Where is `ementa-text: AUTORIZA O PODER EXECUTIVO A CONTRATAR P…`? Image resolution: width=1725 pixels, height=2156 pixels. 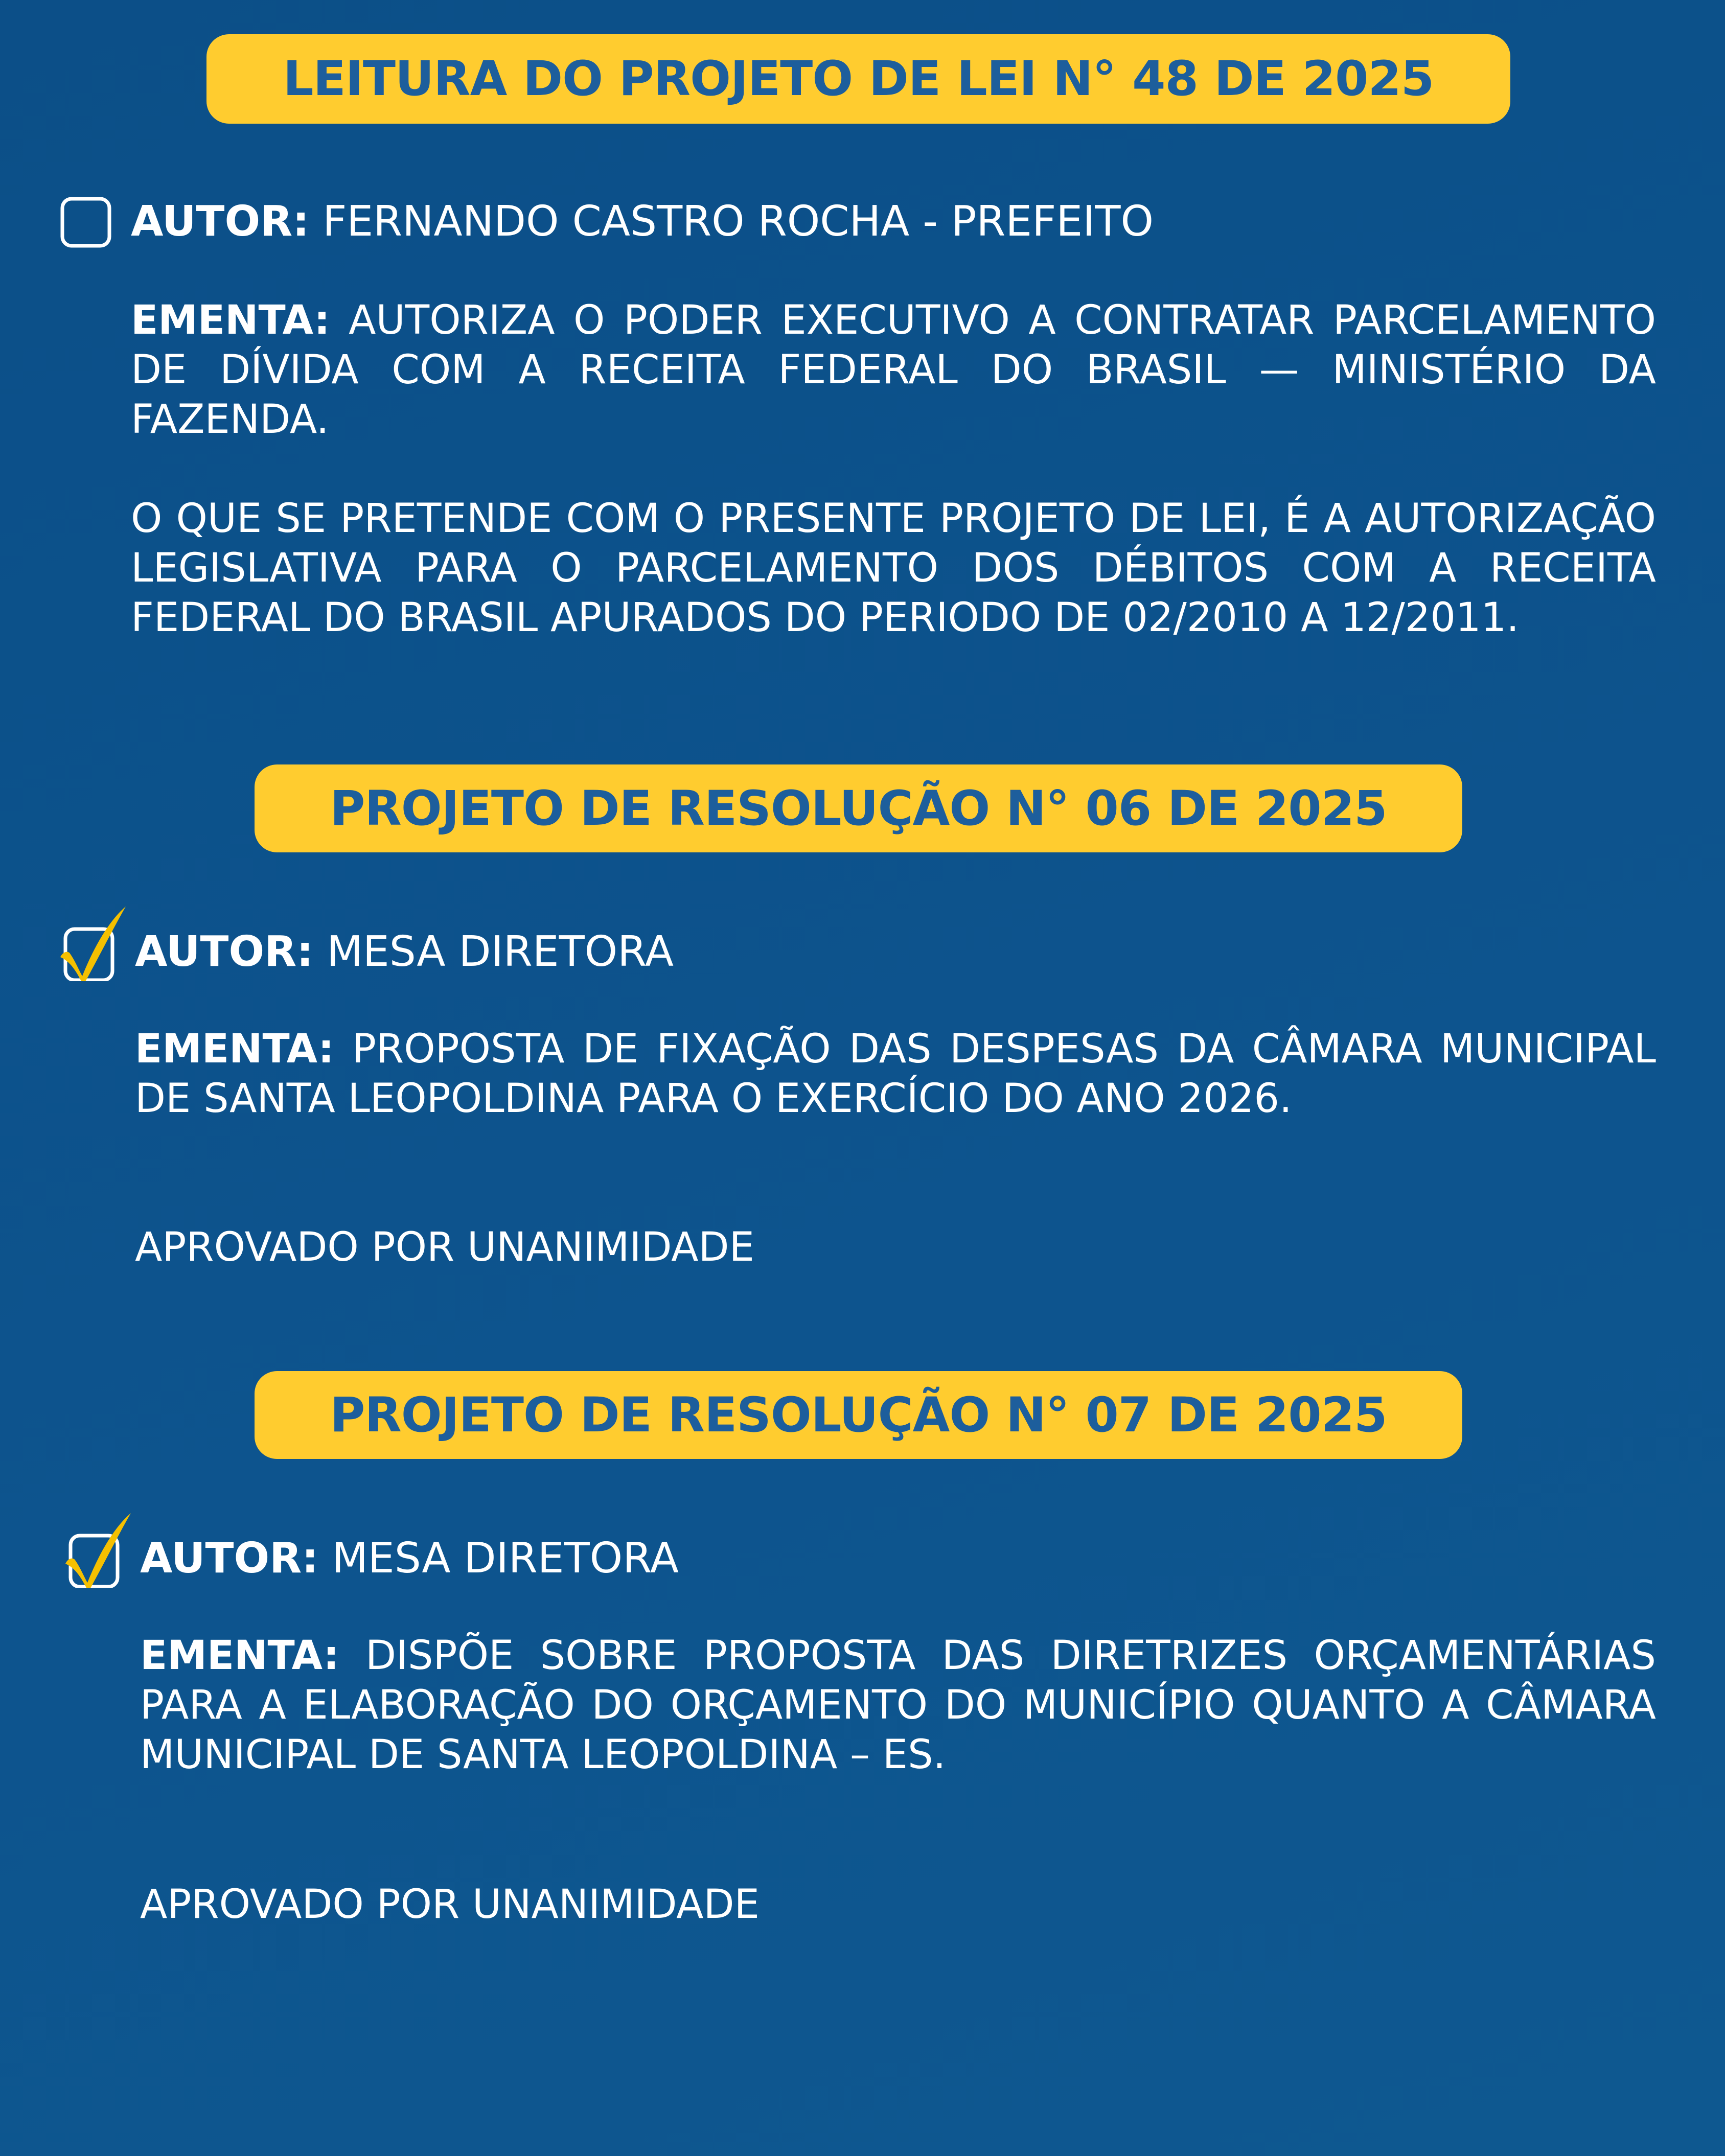 ementa-text: AUTORIZA O PODER EXECUTIVO A CONTRATAR P… is located at coordinates (893, 370).